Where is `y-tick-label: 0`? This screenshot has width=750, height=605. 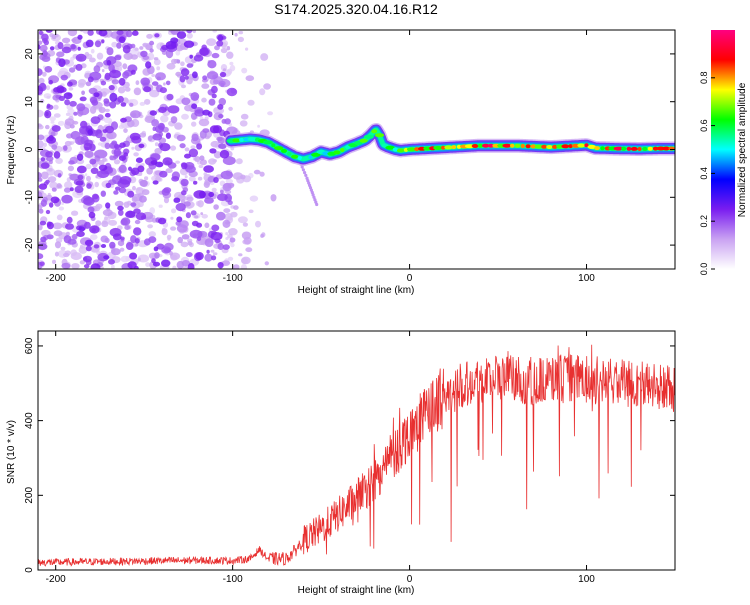
y-tick-label: 0 is located at coordinates (29, 570).